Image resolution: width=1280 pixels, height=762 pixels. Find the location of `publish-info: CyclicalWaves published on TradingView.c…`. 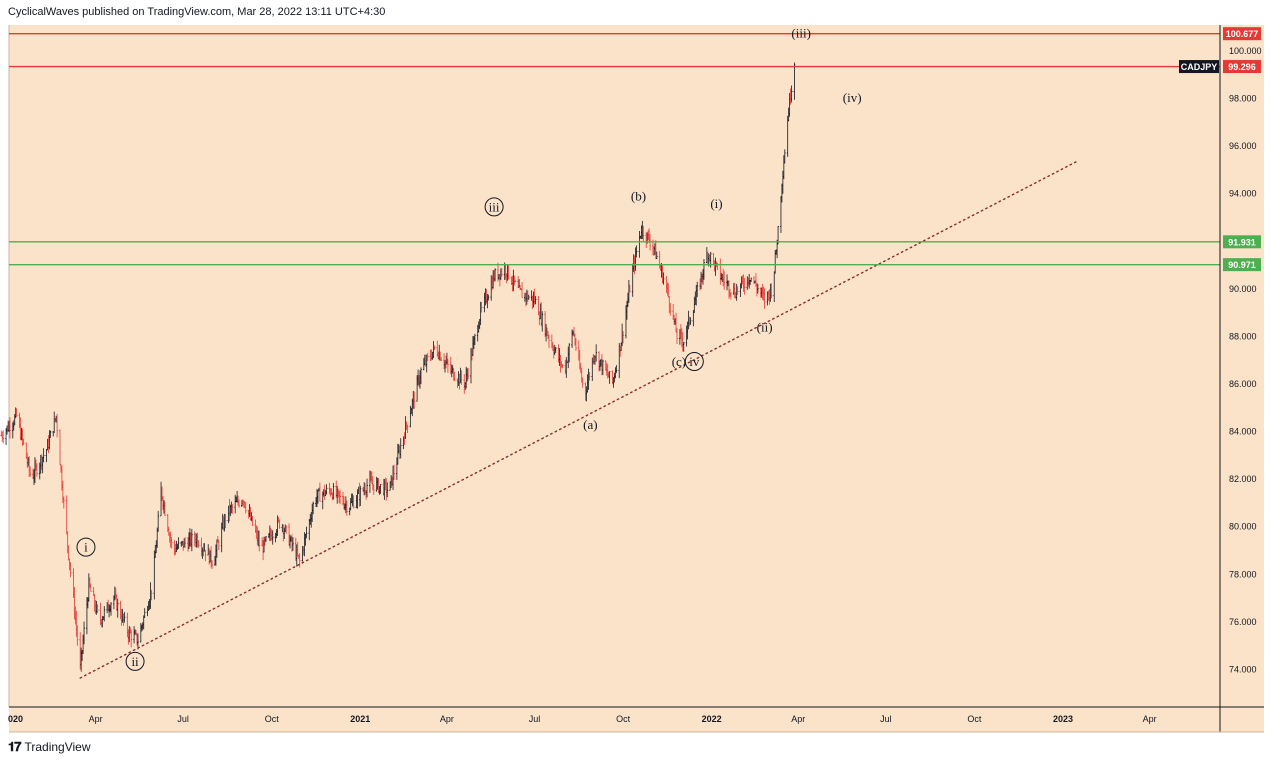

publish-info: CyclicalWaves published on TradingView.c… is located at coordinates (197, 12).